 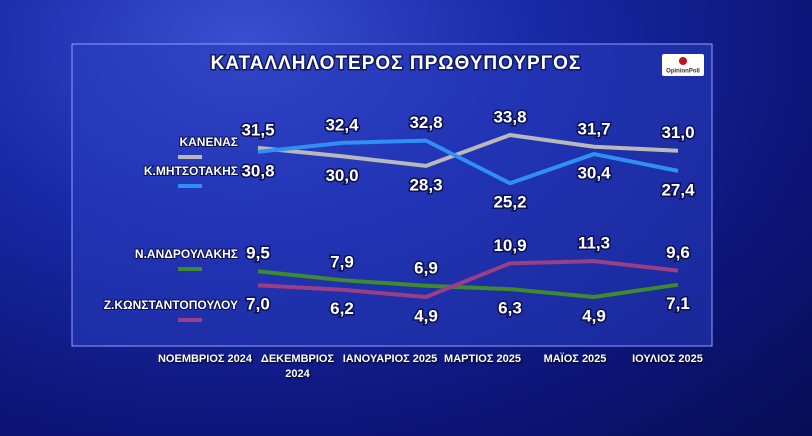 What do you see at coordinates (683, 61) in the screenshot?
I see `logo-dot` at bounding box center [683, 61].